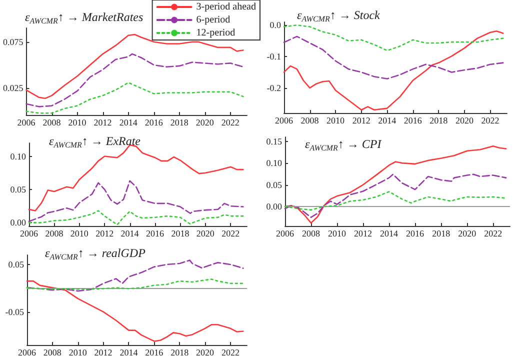 This screenshot has height=360, width=520. I want to click on legend-label: 3-period ahead, so click(226, 7).